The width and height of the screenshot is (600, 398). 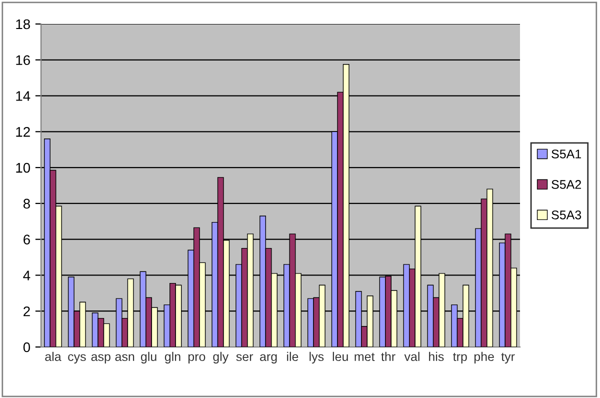 I want to click on x-tick-label: glu, so click(x=148, y=358).